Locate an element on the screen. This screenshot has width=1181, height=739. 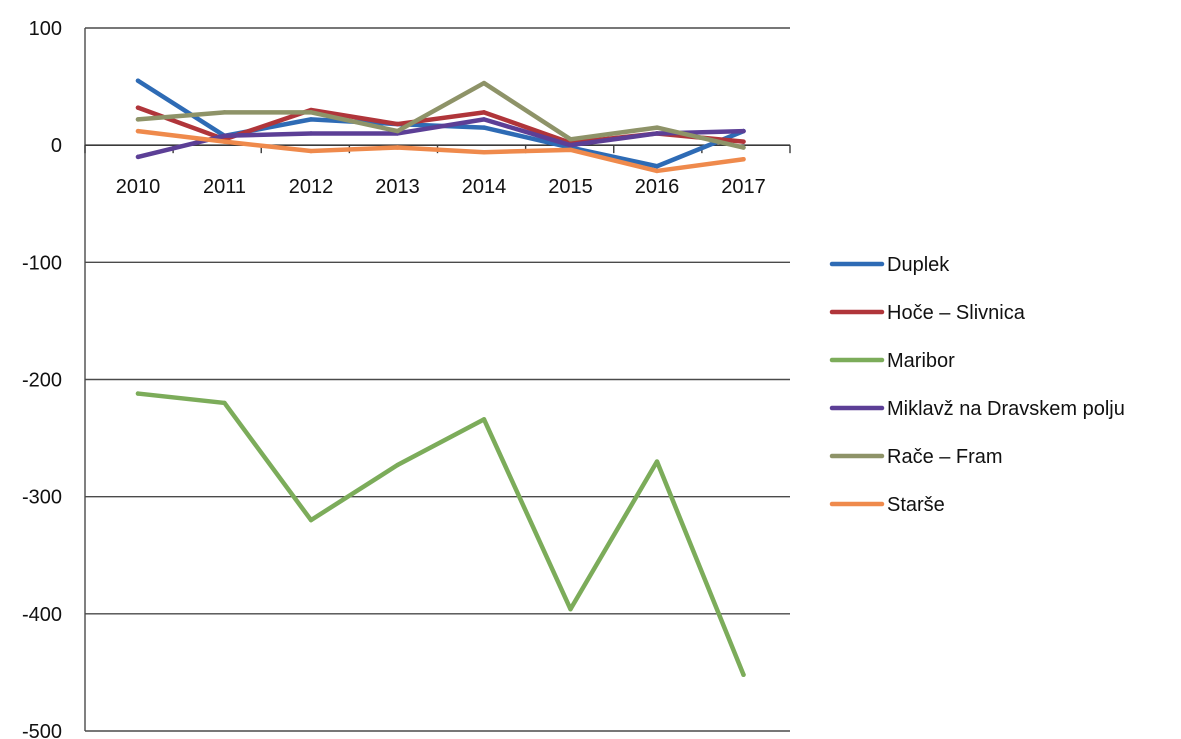
y-tick-label: -100 is located at coordinates (42, 263).